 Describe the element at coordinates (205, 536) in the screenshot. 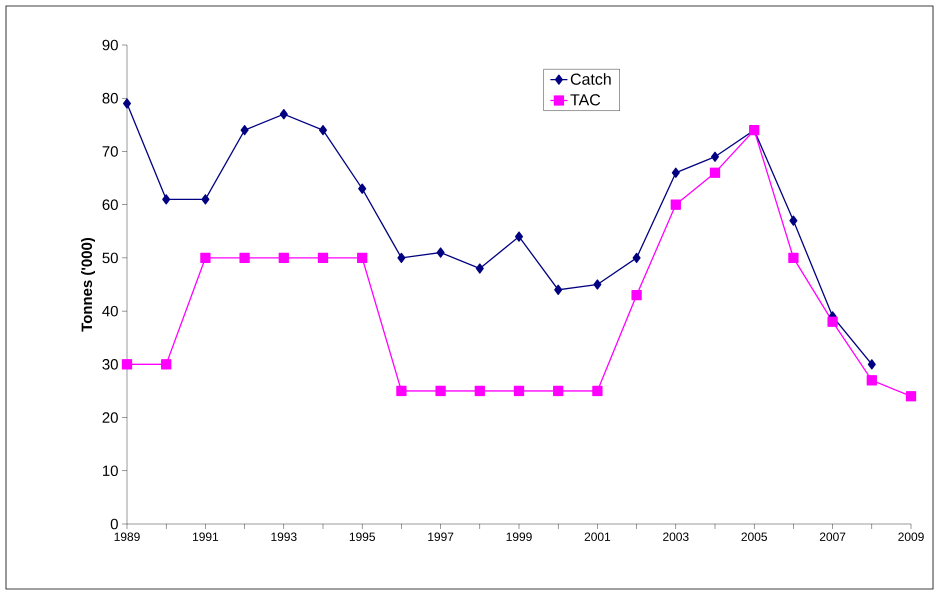

I see `x-tick-label: 1991` at that location.